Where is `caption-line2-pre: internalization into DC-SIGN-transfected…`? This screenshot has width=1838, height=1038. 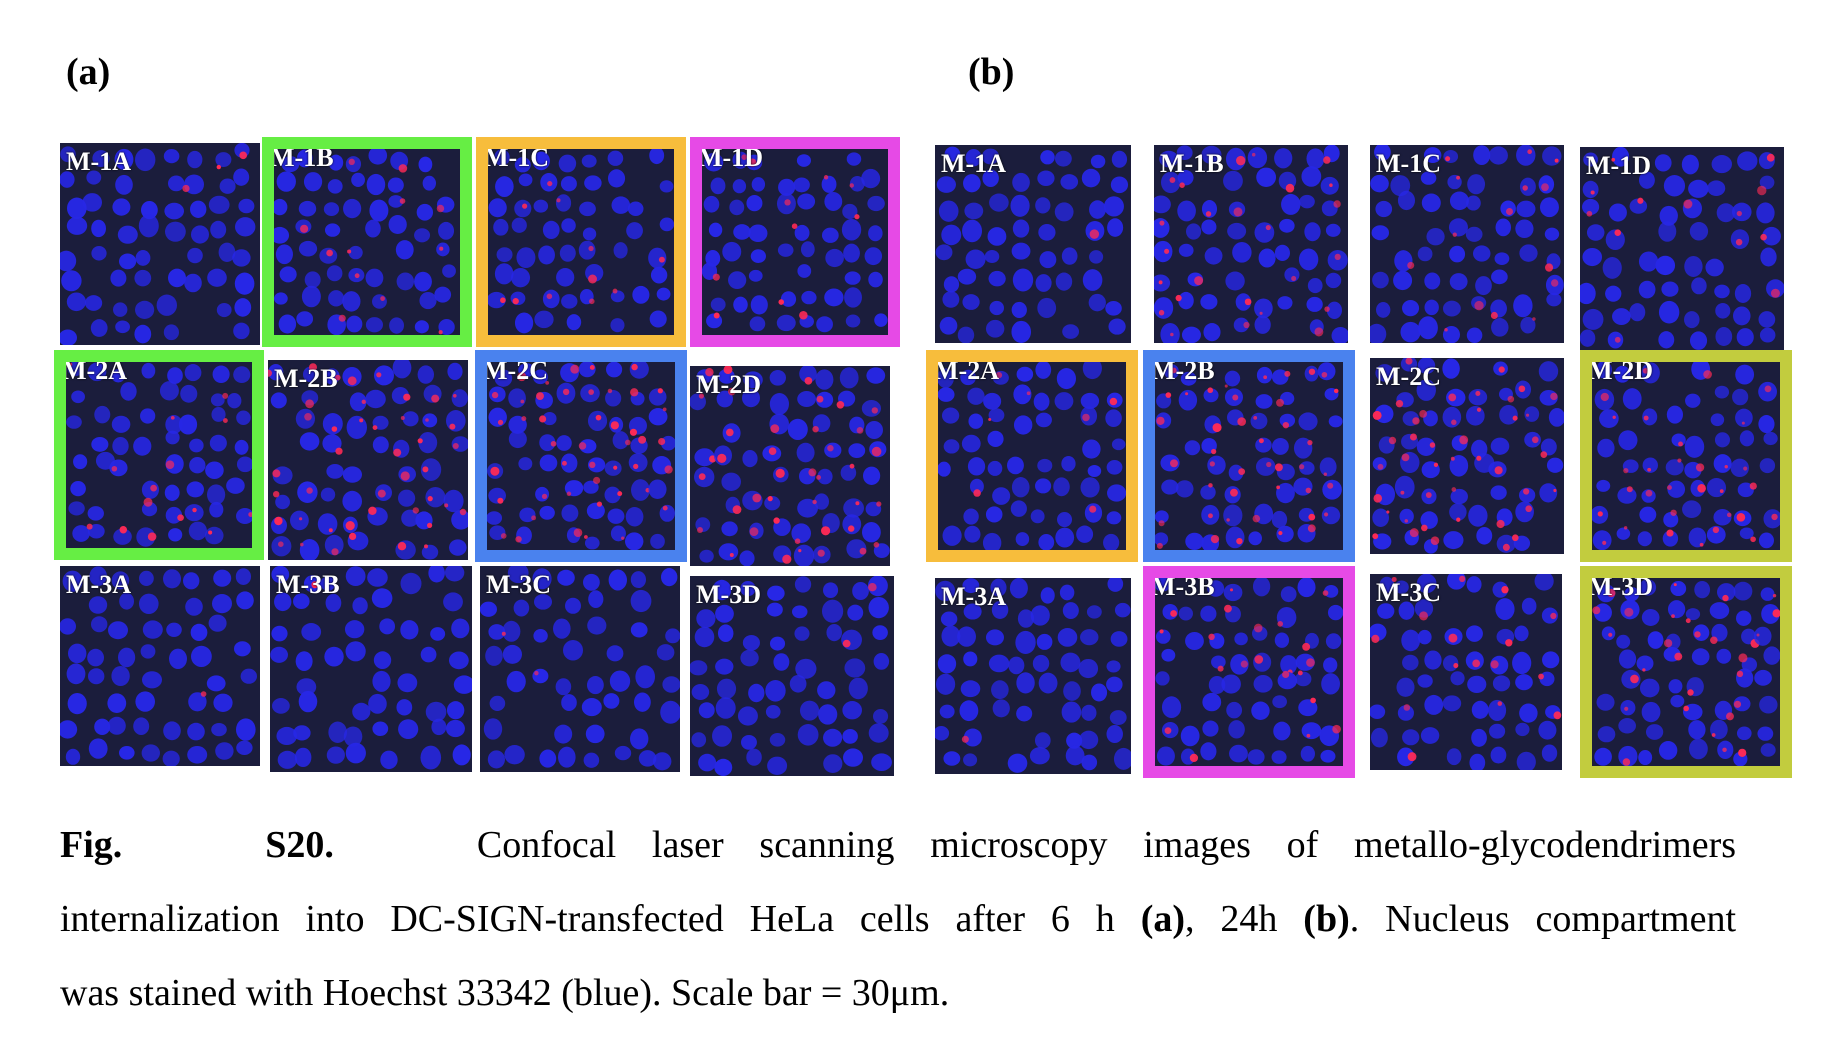
caption-line2-pre: internalization into DC-SIGN-transfected… is located at coordinates (587, 919).